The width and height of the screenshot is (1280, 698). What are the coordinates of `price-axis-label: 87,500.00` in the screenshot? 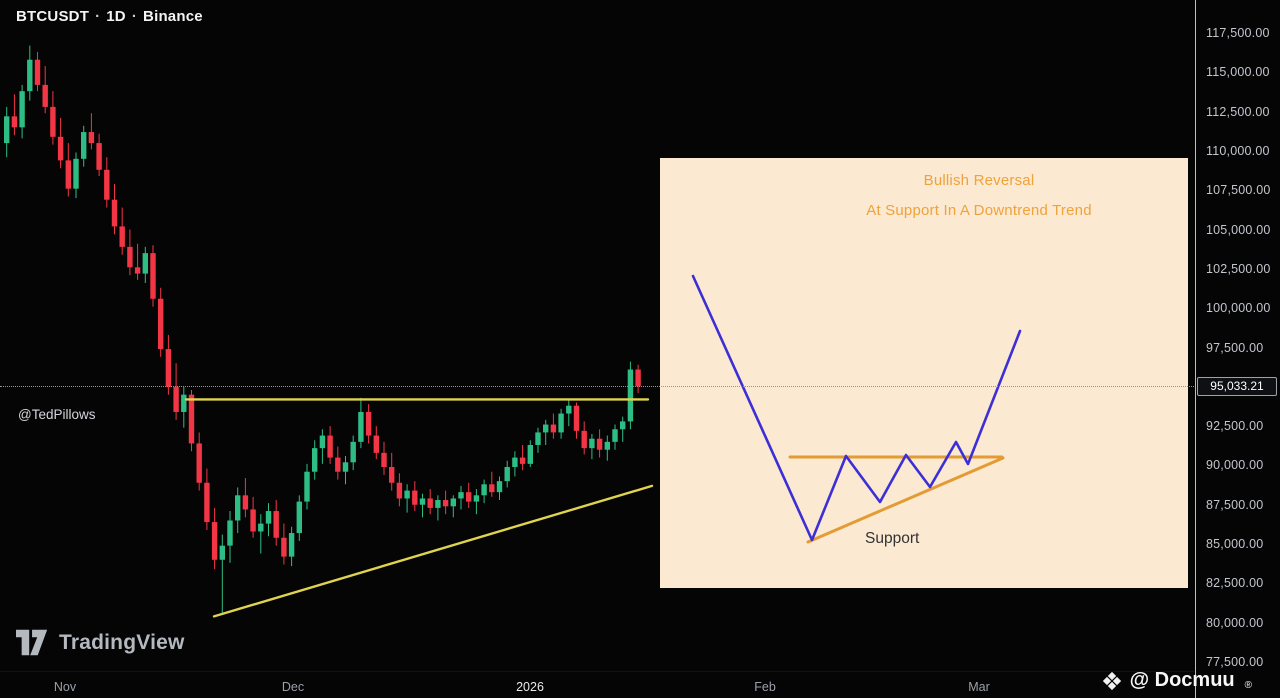 It's located at (1235, 504).